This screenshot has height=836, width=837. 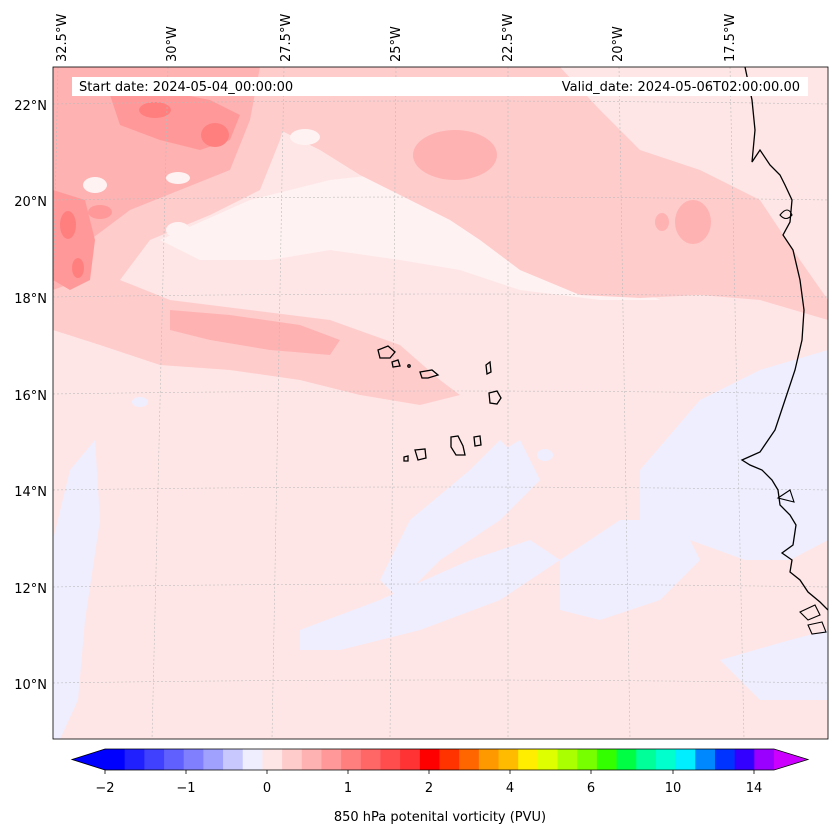 I want to click on cb-tick-4: 4, so click(x=510, y=788).